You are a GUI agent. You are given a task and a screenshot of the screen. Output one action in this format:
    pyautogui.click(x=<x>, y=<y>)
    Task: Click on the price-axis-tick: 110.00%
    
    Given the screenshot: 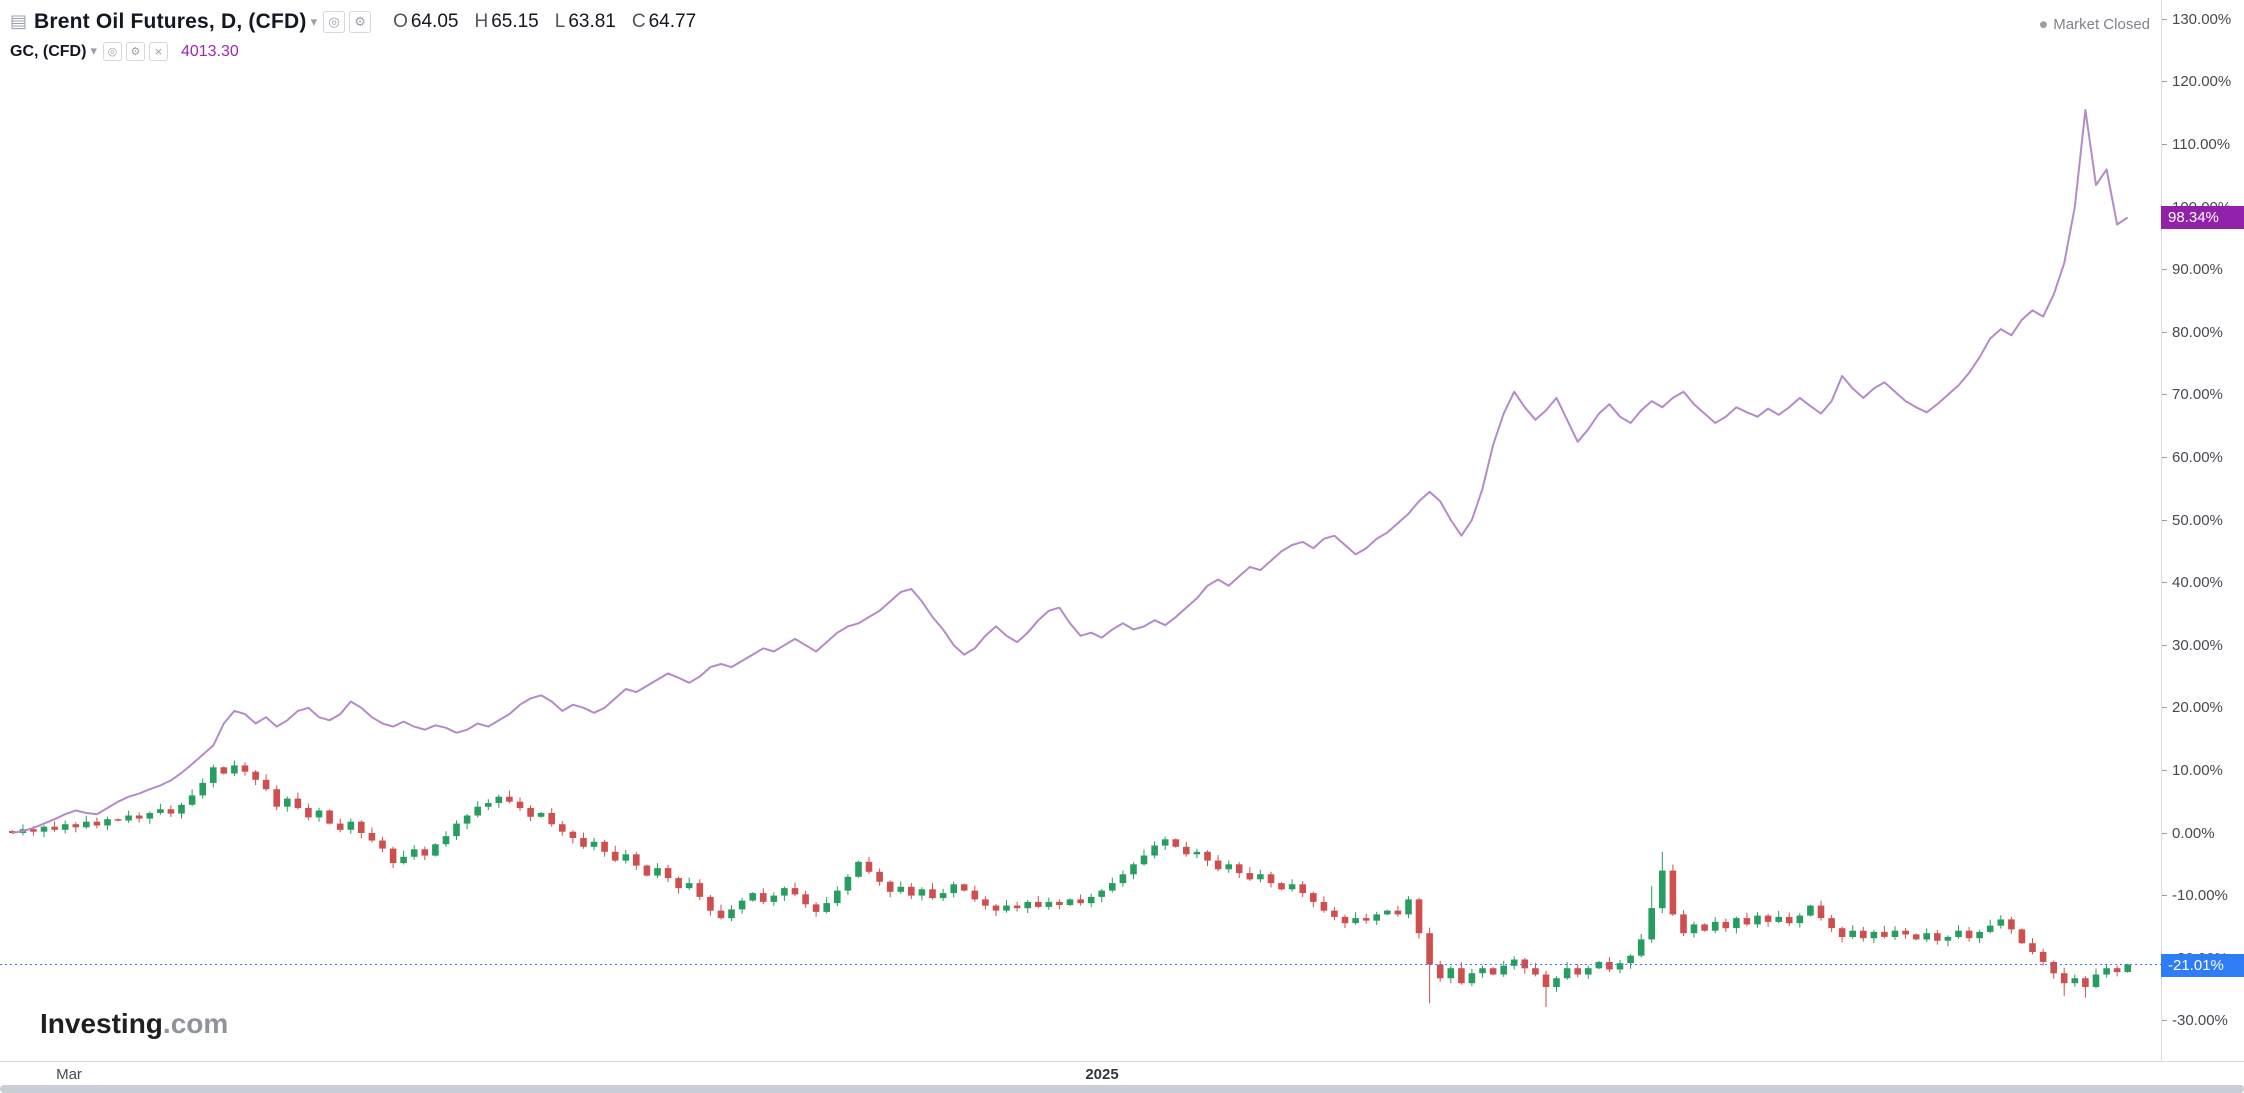 What is the action you would take?
    pyautogui.click(x=2196, y=144)
    